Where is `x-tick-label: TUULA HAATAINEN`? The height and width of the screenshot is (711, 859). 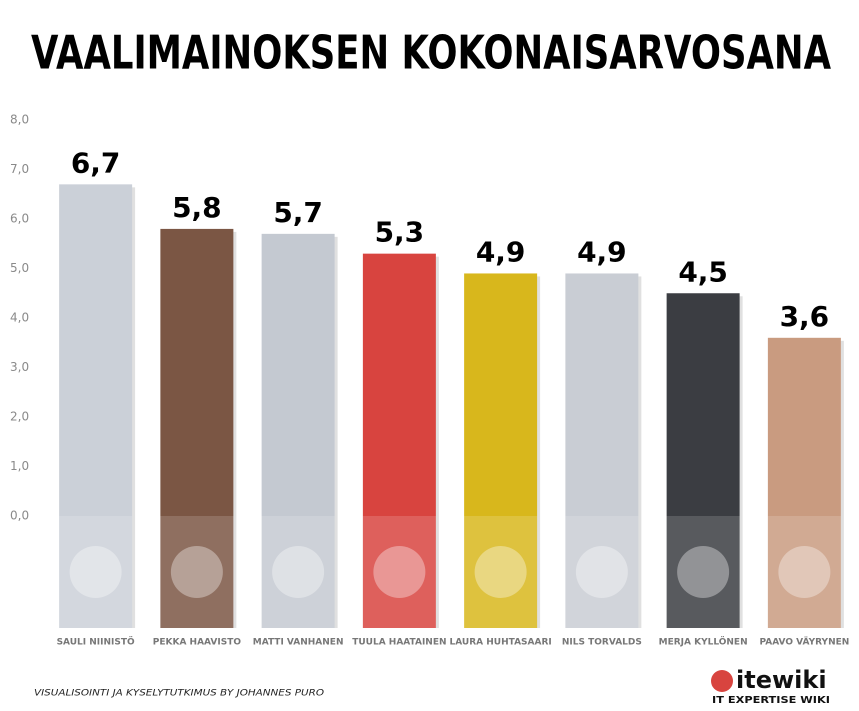
x-tick-label: TUULA HAATAINEN is located at coordinates (399, 643).